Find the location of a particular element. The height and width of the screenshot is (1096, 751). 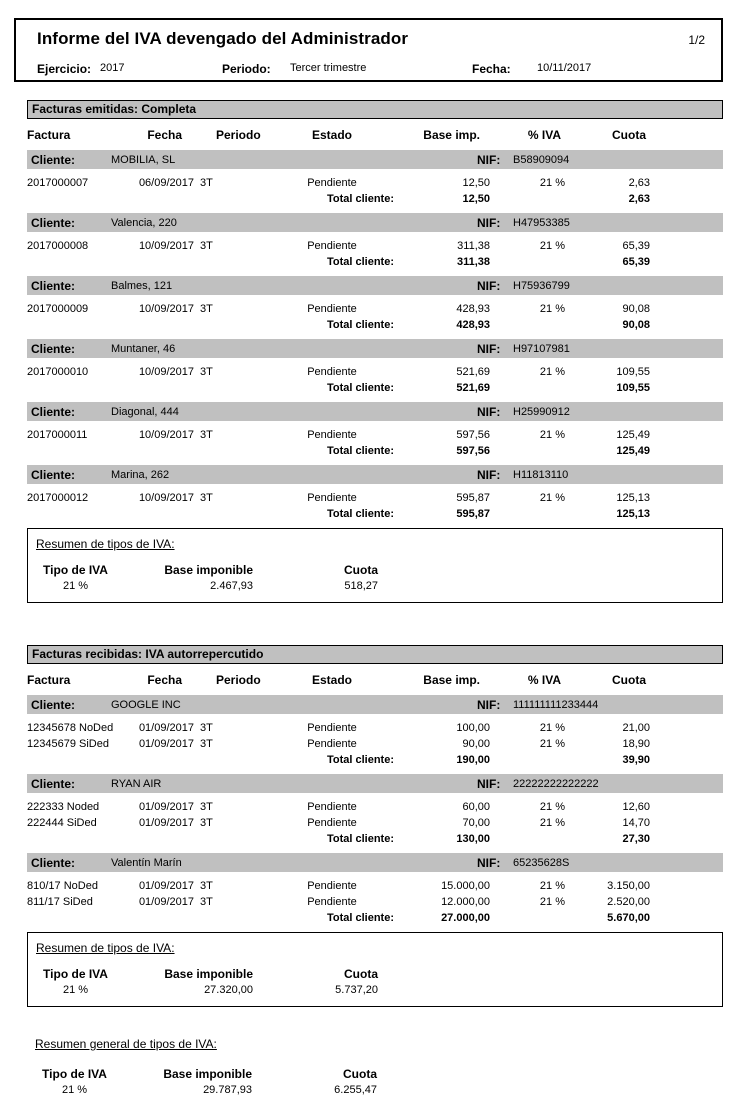

invoice-fecha: 01/09/2017 is located at coordinates (166, 807).